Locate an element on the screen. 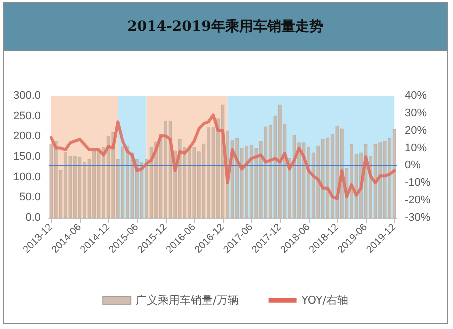 Image resolution: width=453 pixels, height=329 pixels. y2-tick-label: 40% is located at coordinates (416, 96).